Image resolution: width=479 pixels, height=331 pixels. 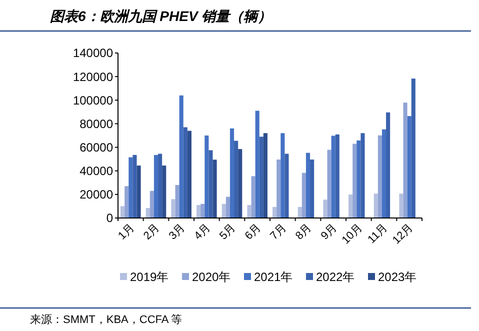 I want to click on x-tick-label: 2月, so click(x=152, y=232).